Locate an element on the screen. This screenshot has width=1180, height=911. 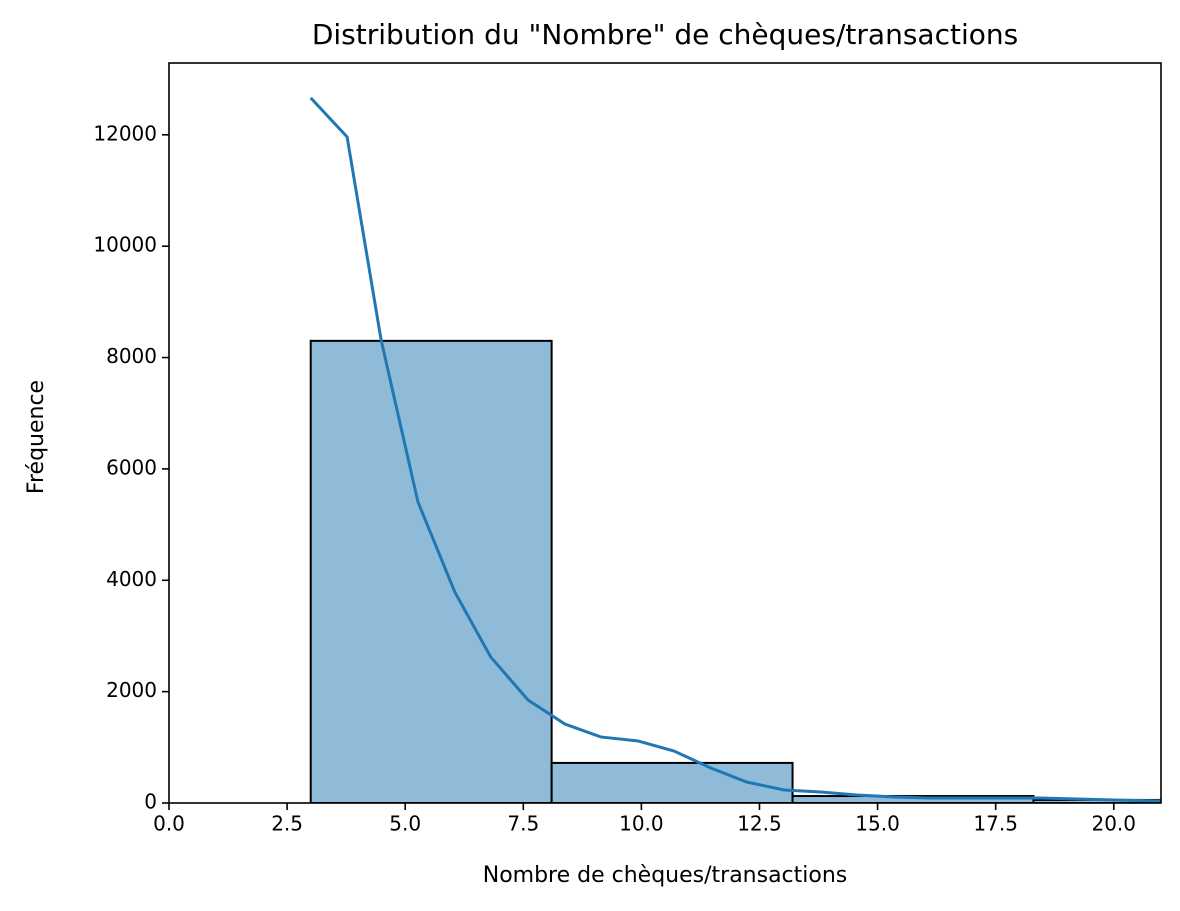
y-tick-label: 0 is located at coordinates (150, 802).